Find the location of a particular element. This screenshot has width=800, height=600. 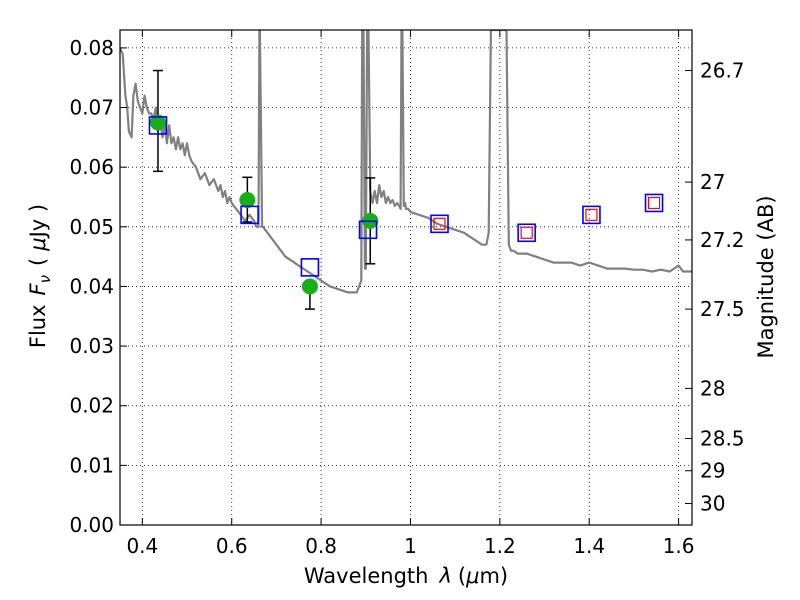

y-tick-label: 0.05 is located at coordinates (91, 227).